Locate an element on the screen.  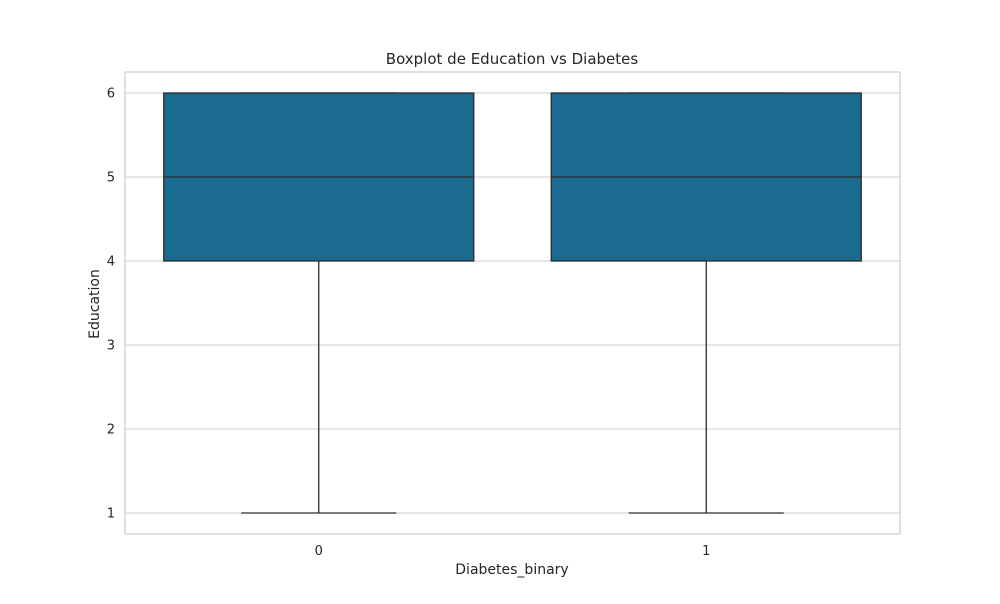
y-tick-label: 2 is located at coordinates (111, 430).